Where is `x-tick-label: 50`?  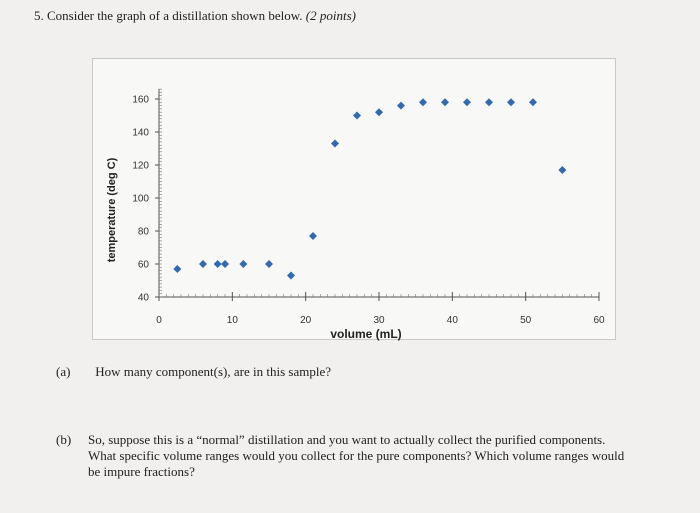
x-tick-label: 50 is located at coordinates (526, 320).